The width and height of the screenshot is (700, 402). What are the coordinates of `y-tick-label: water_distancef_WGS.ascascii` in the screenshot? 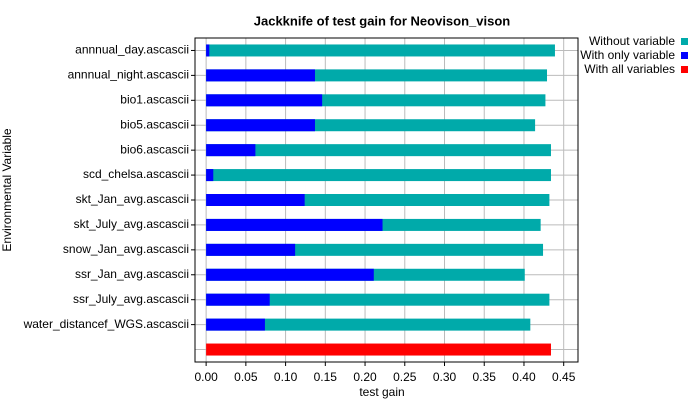 It's located at (106, 324).